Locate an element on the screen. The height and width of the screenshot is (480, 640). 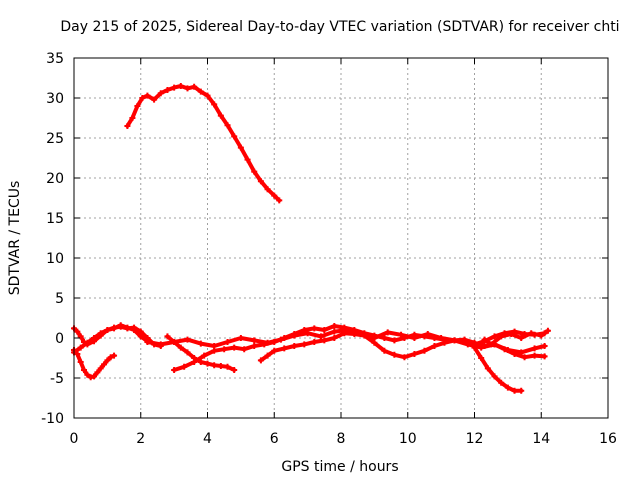
y-tick-label: 5 is located at coordinates (59, 299).